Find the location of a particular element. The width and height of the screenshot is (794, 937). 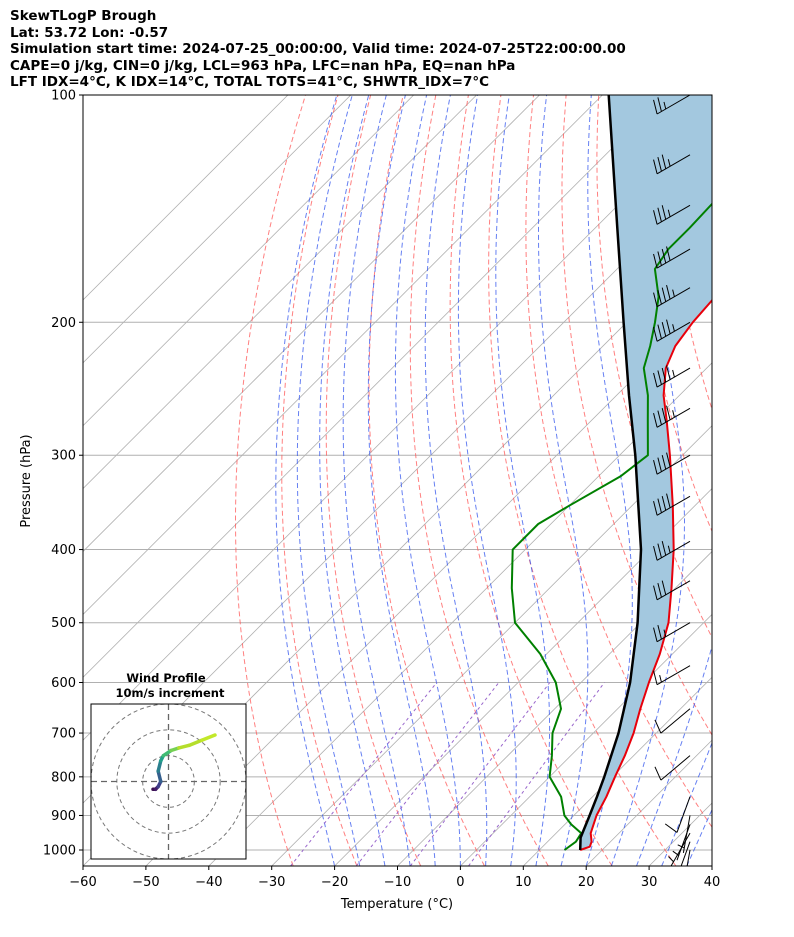

inset-frame is located at coordinates (168, 781).